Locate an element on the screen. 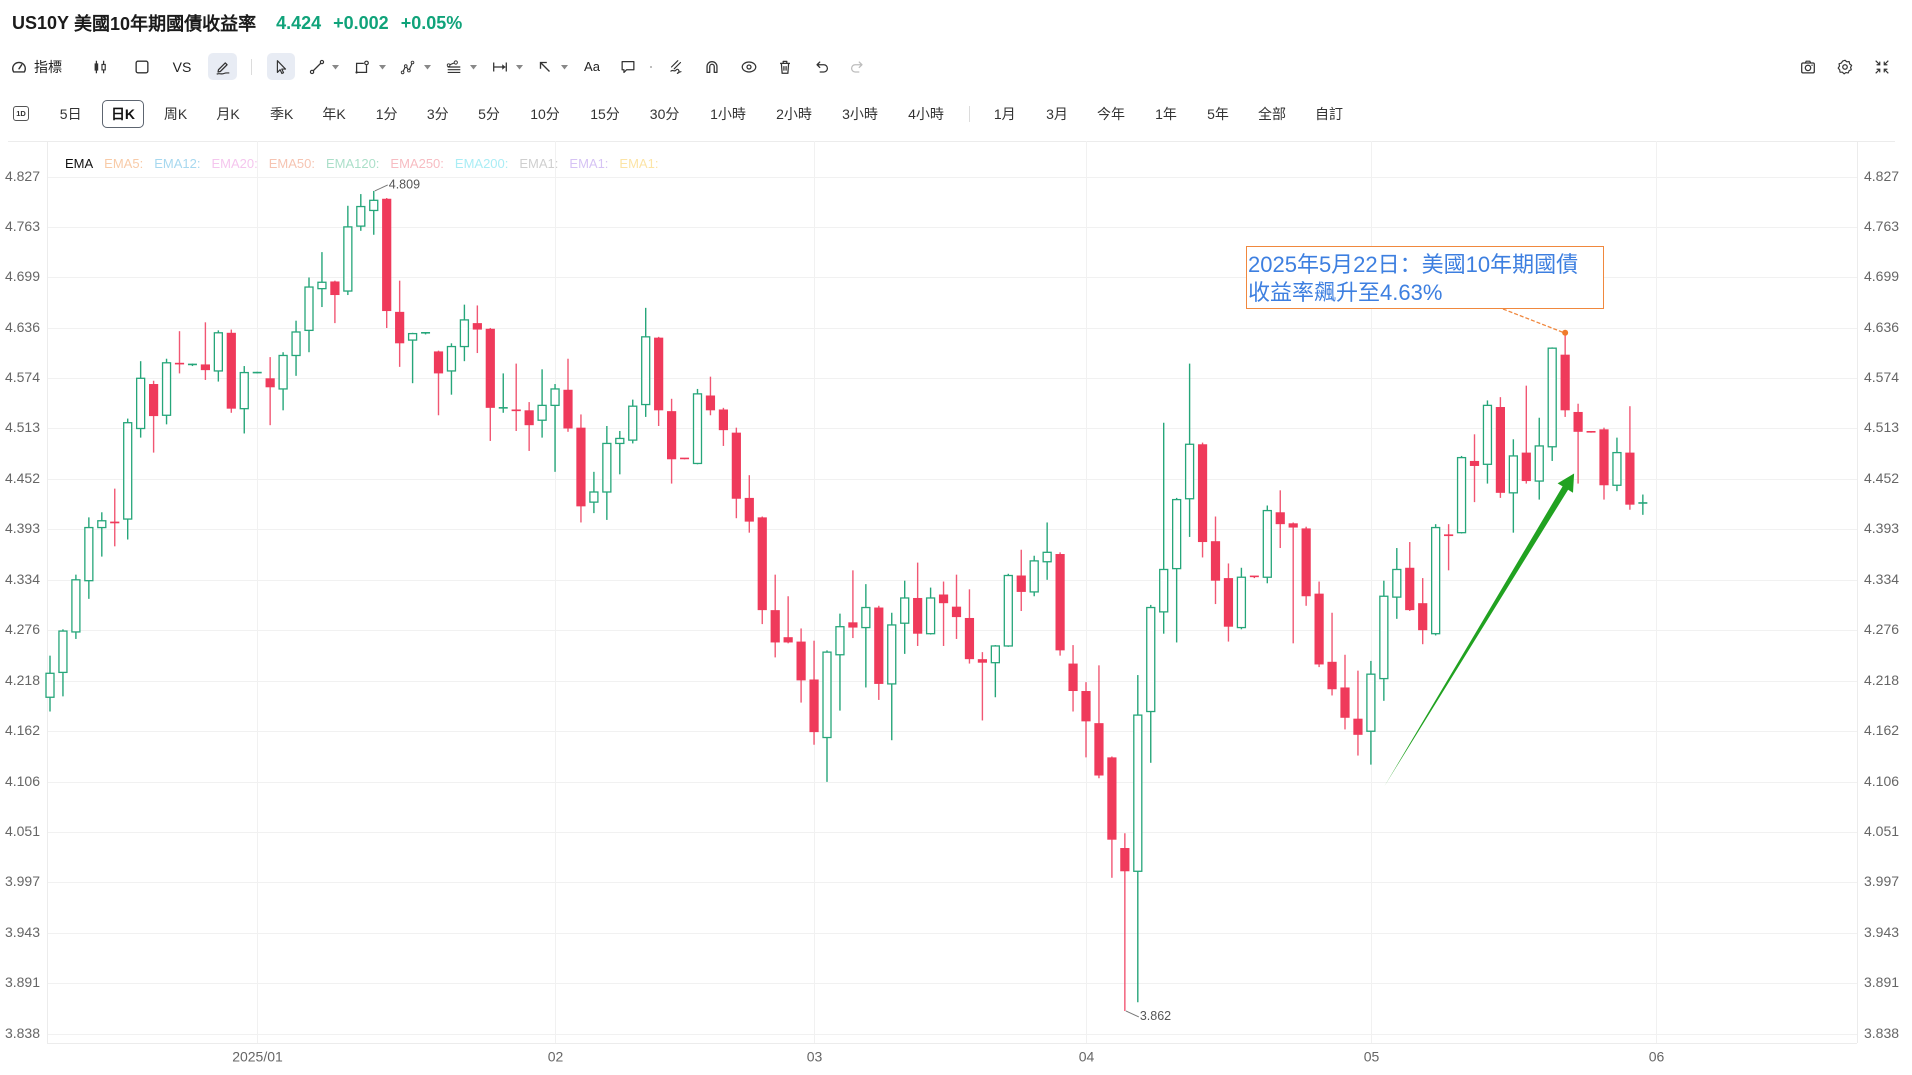 The image size is (1912, 1075). period-15min: 15分 is located at coordinates (605, 114).